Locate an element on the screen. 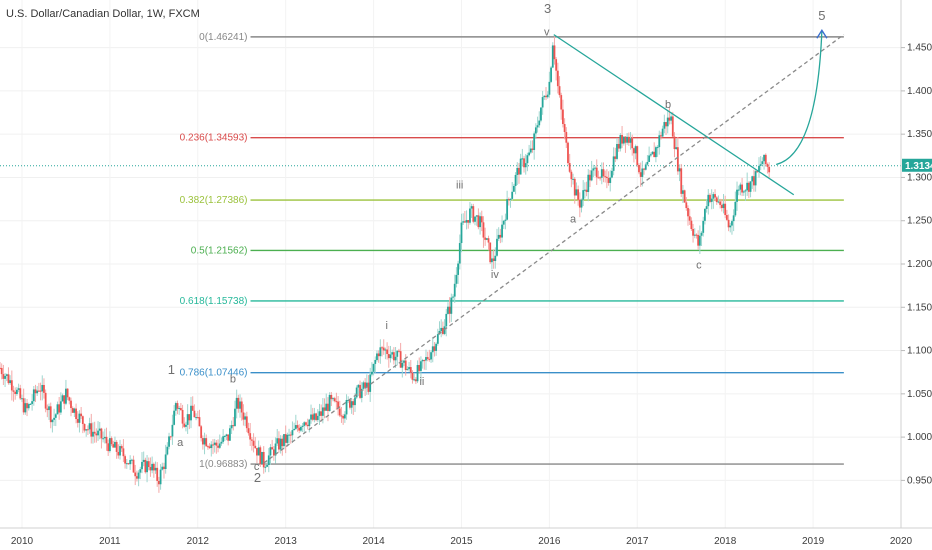 The image size is (932, 550). x-tick-label: 2018 is located at coordinates (725, 541).